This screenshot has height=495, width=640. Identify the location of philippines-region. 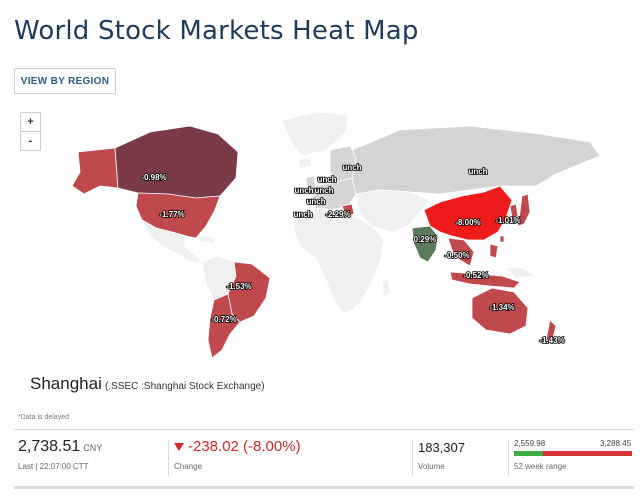
(494, 251).